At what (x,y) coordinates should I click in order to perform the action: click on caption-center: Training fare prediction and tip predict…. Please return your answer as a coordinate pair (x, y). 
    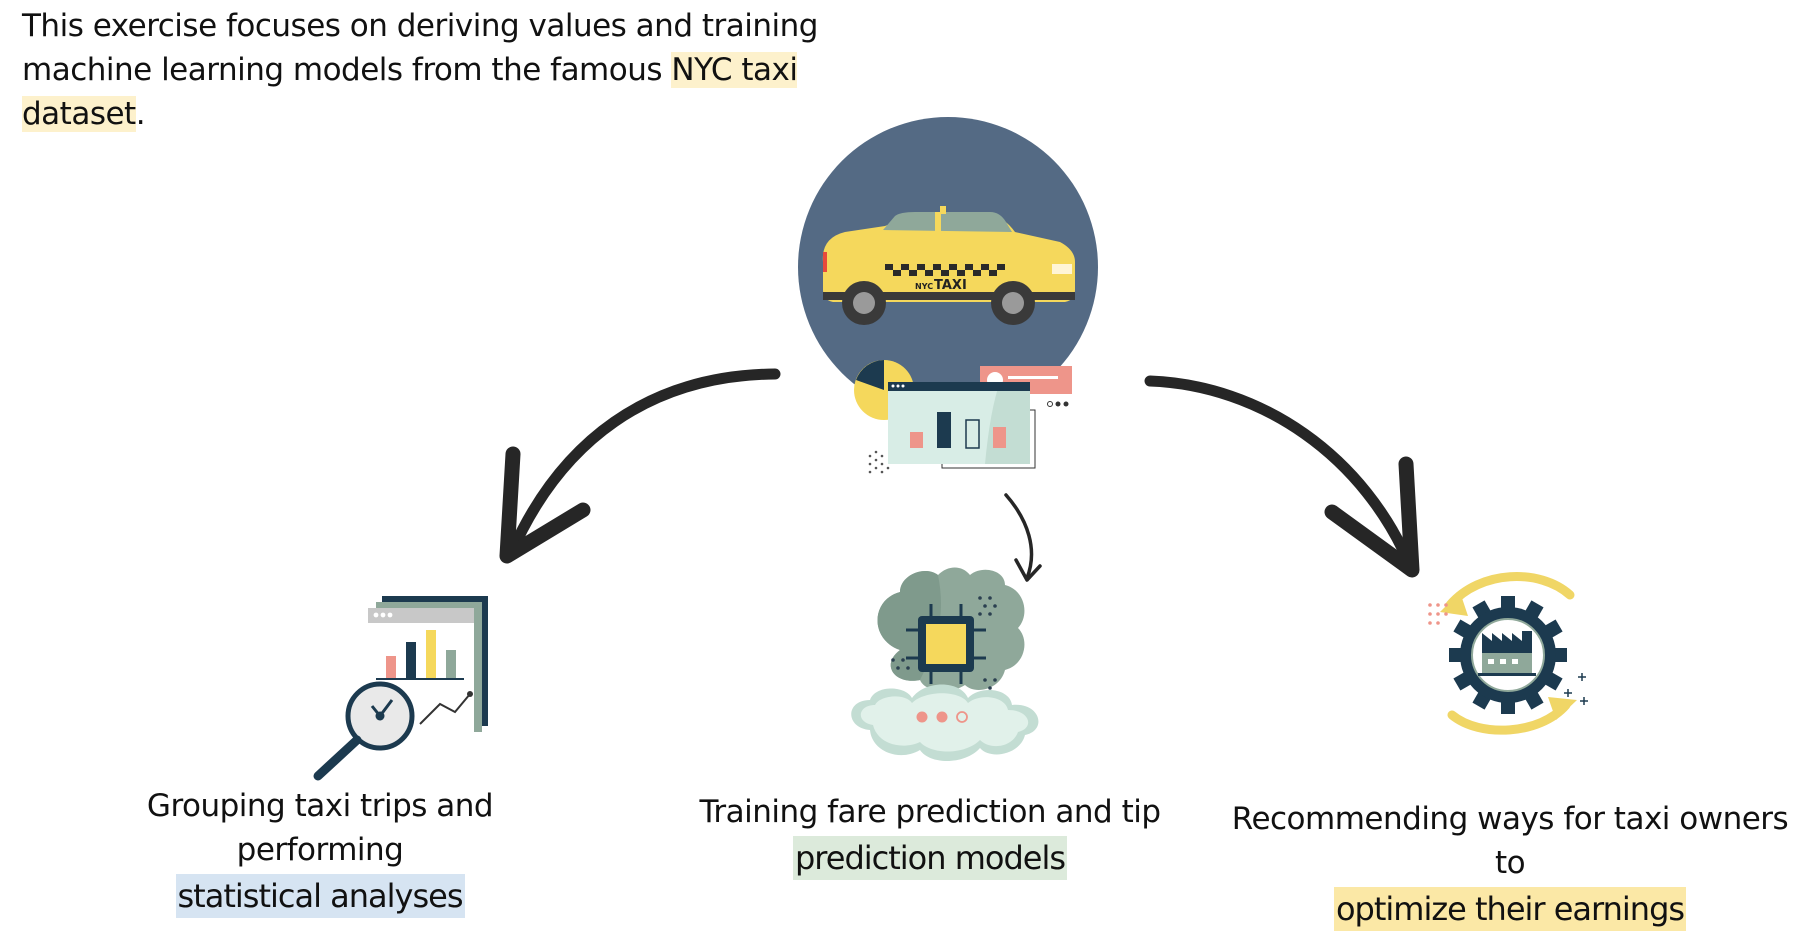
    Looking at the image, I should click on (930, 835).